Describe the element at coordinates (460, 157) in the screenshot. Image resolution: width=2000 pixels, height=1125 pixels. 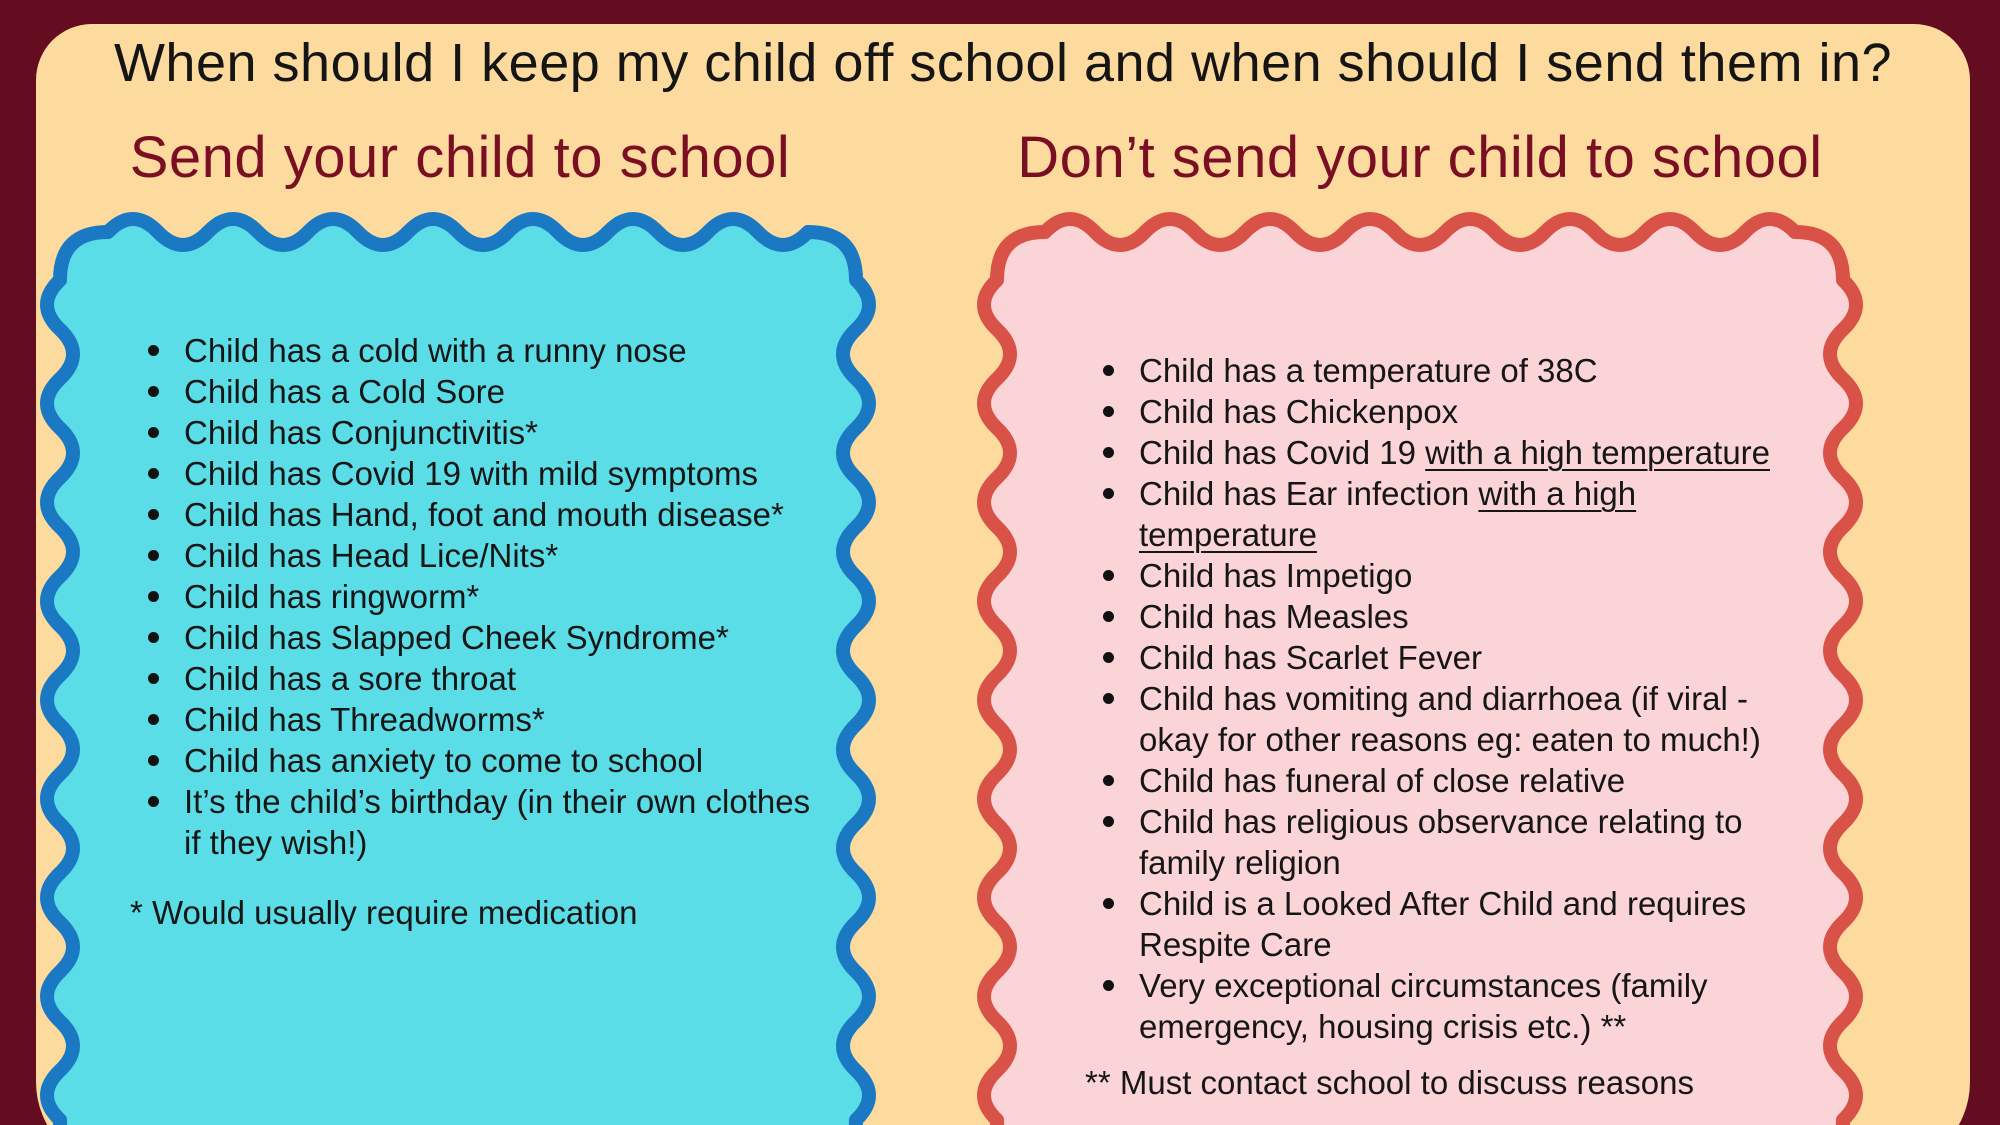
I see `send-column-heading: Send your child to school` at that location.